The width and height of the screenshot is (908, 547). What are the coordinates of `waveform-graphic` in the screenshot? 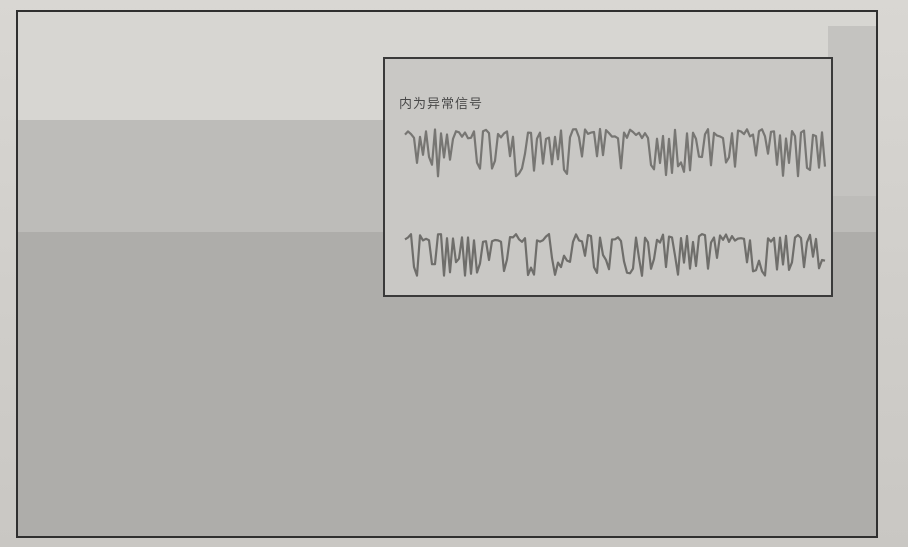 It's located at (615, 202).